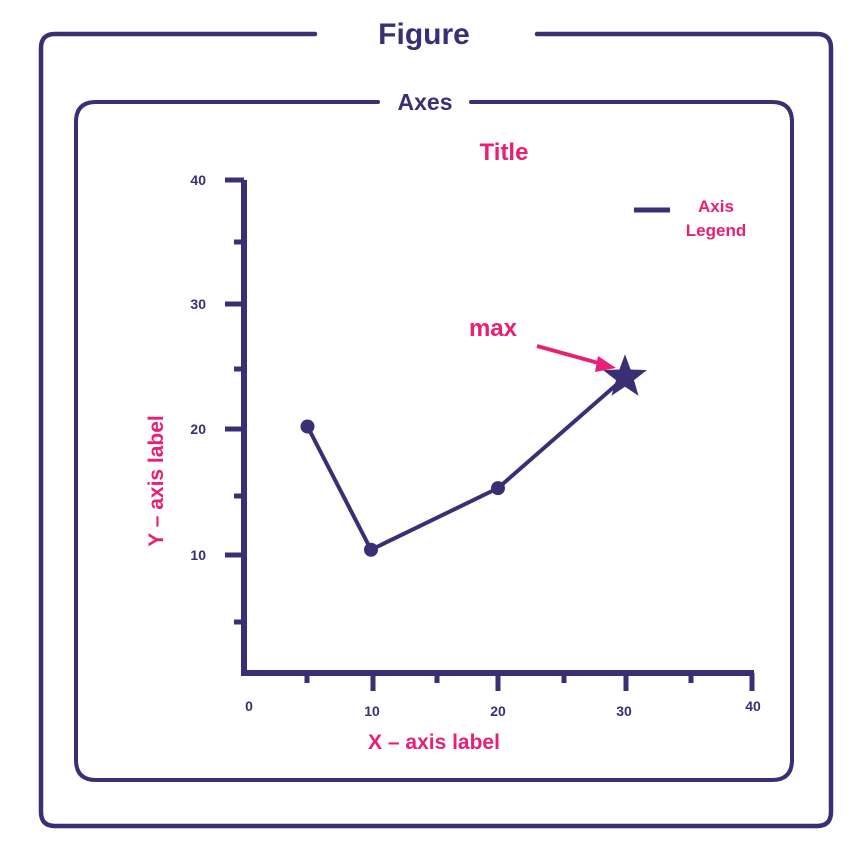 The image size is (860, 851). Describe the element at coordinates (690, 218) in the screenshot. I see `legend: Axis Legend` at that location.